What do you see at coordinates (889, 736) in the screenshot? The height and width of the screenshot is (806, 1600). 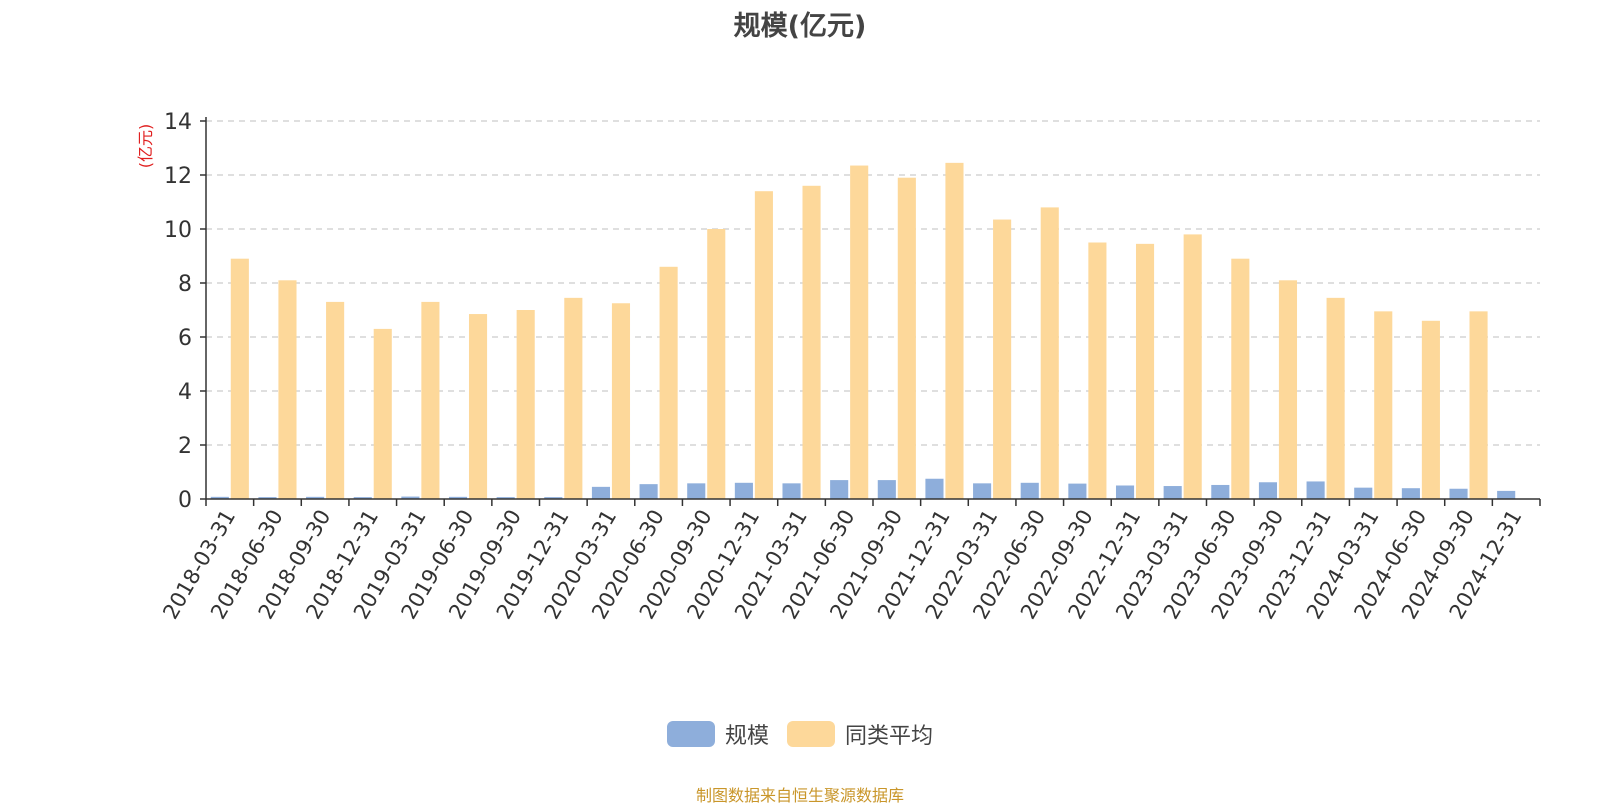 I see `legend-label-peer-average: 同类平均` at bounding box center [889, 736].